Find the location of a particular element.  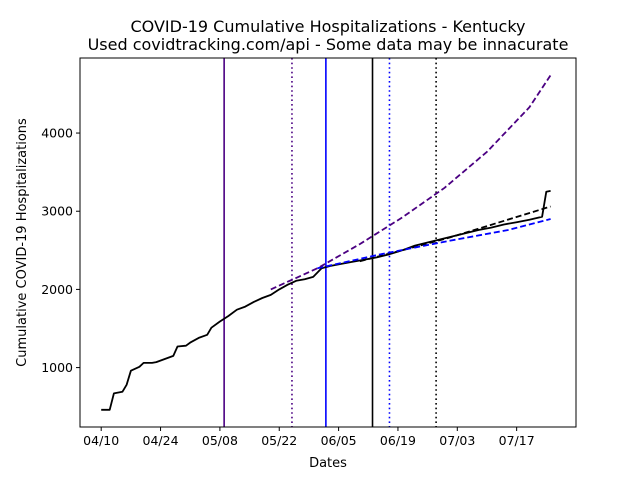

x-tick-label-7: 07/17 is located at coordinates (517, 440).